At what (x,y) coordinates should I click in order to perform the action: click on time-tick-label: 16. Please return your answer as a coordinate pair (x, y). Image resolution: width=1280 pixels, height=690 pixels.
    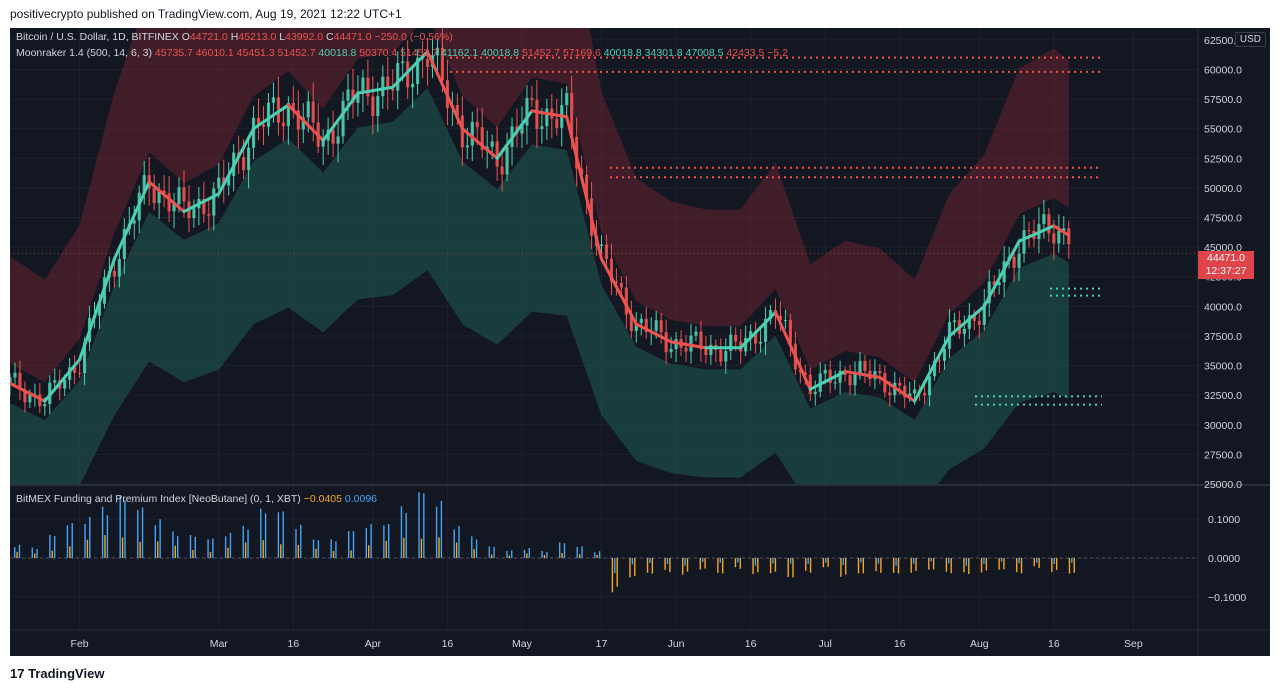
    Looking at the image, I should click on (448, 644).